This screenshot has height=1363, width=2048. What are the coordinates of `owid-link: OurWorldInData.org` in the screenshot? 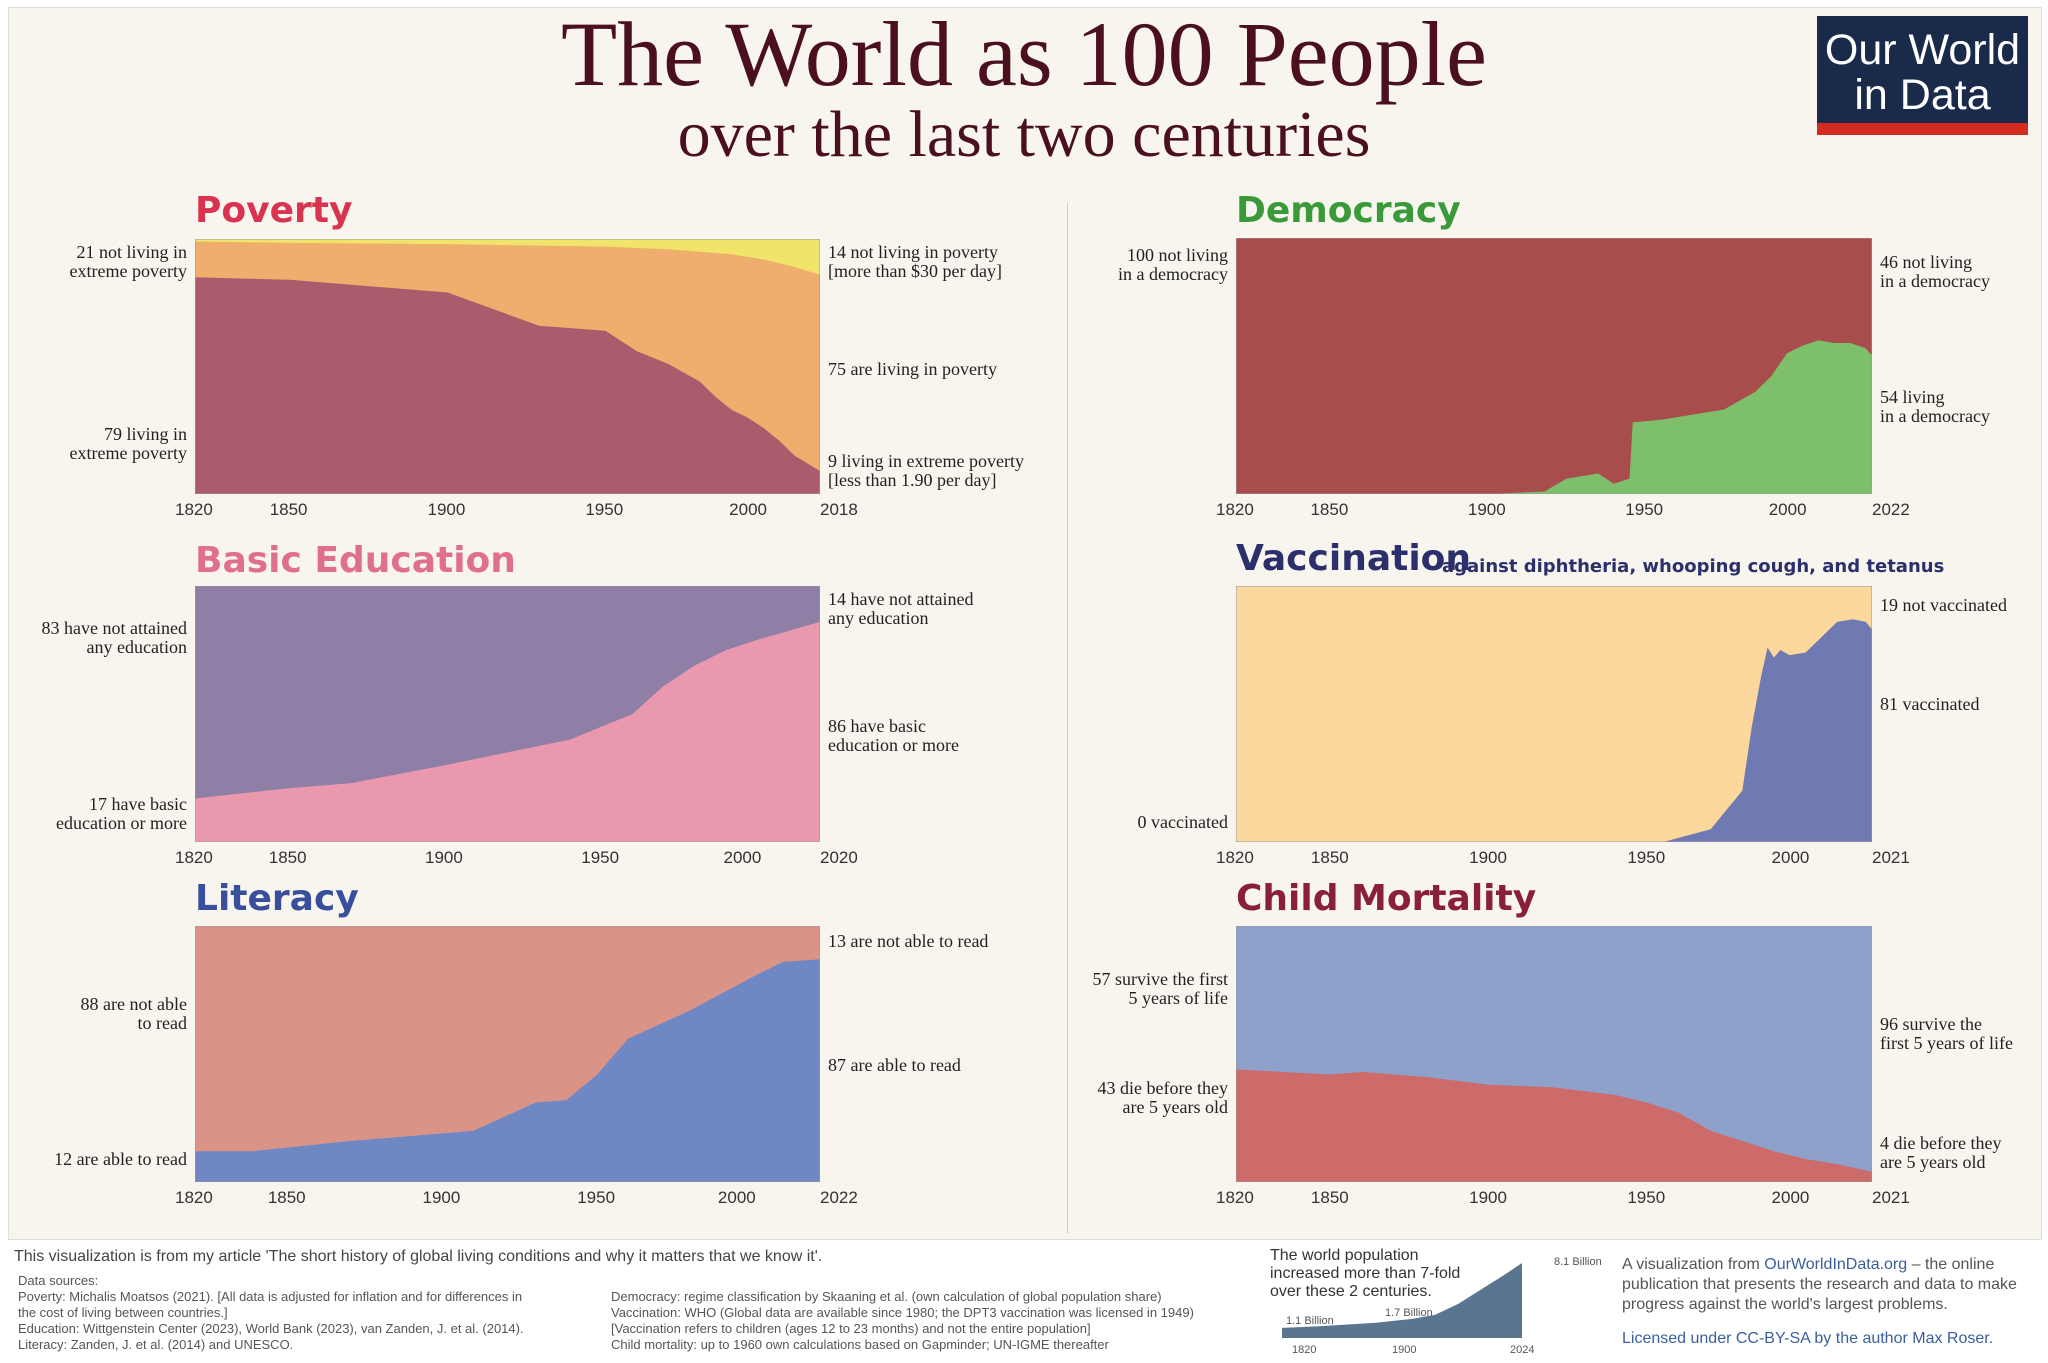 It's located at (1836, 1264).